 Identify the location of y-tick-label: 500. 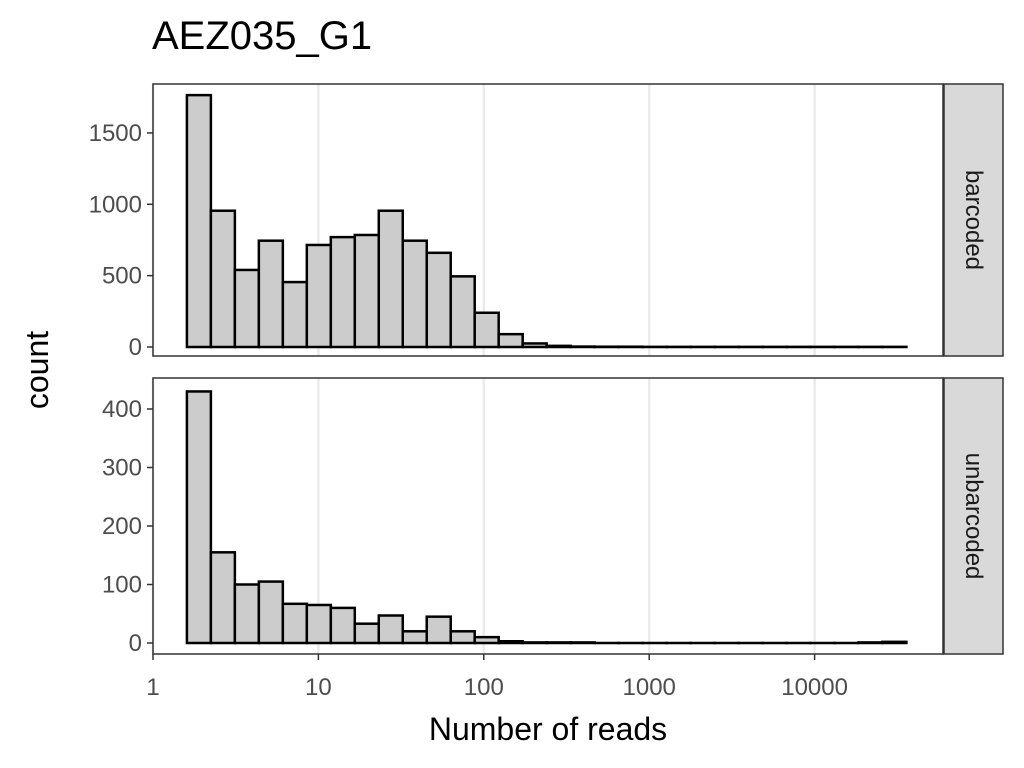
(122, 276).